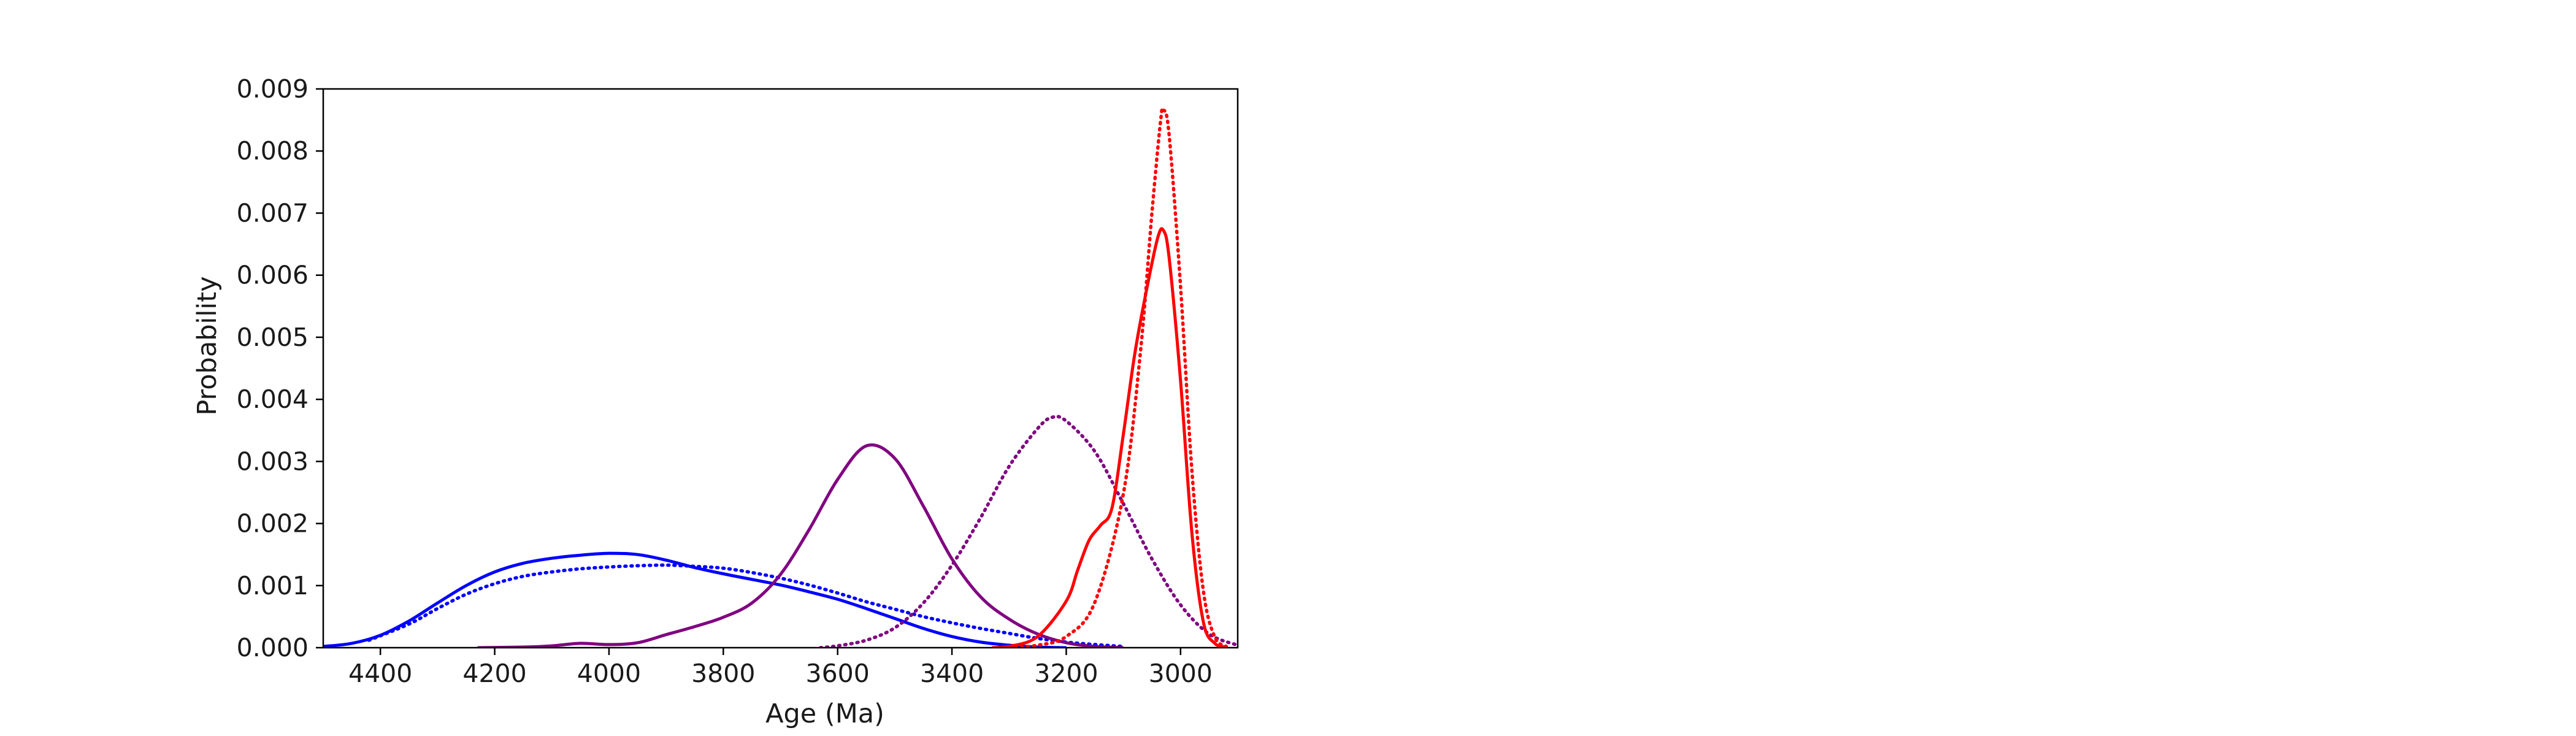 The image size is (2576, 736). Describe the element at coordinates (723, 673) in the screenshot. I see `x-tick-label-3800: 3800` at that location.